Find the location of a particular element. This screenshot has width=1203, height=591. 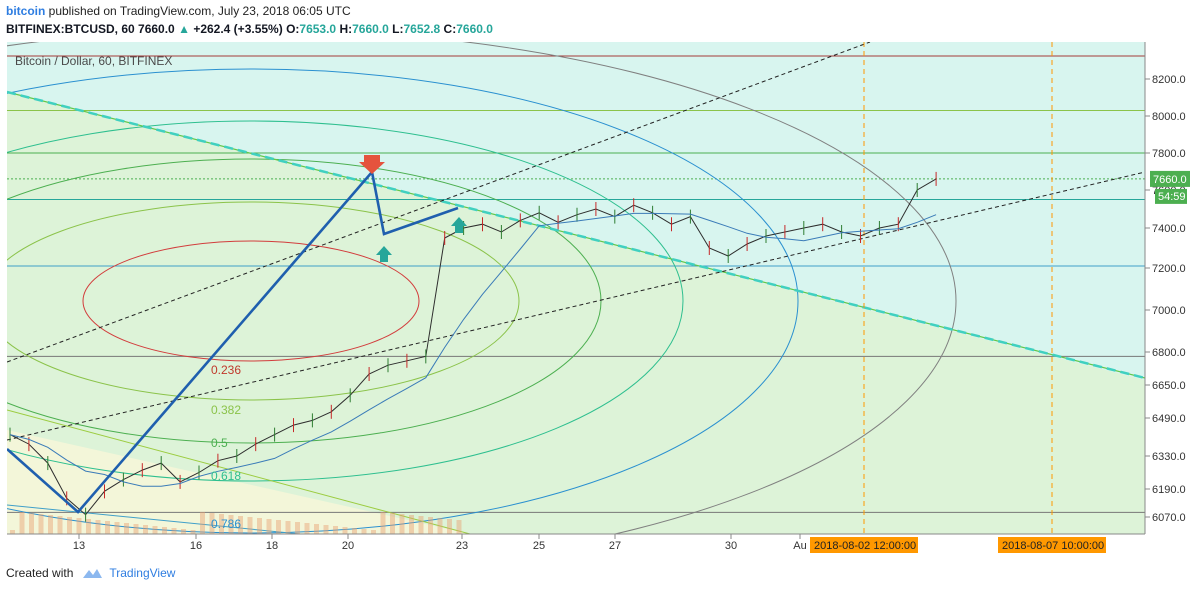

price-tick-label: 8200.0 is located at coordinates (1169, 80).